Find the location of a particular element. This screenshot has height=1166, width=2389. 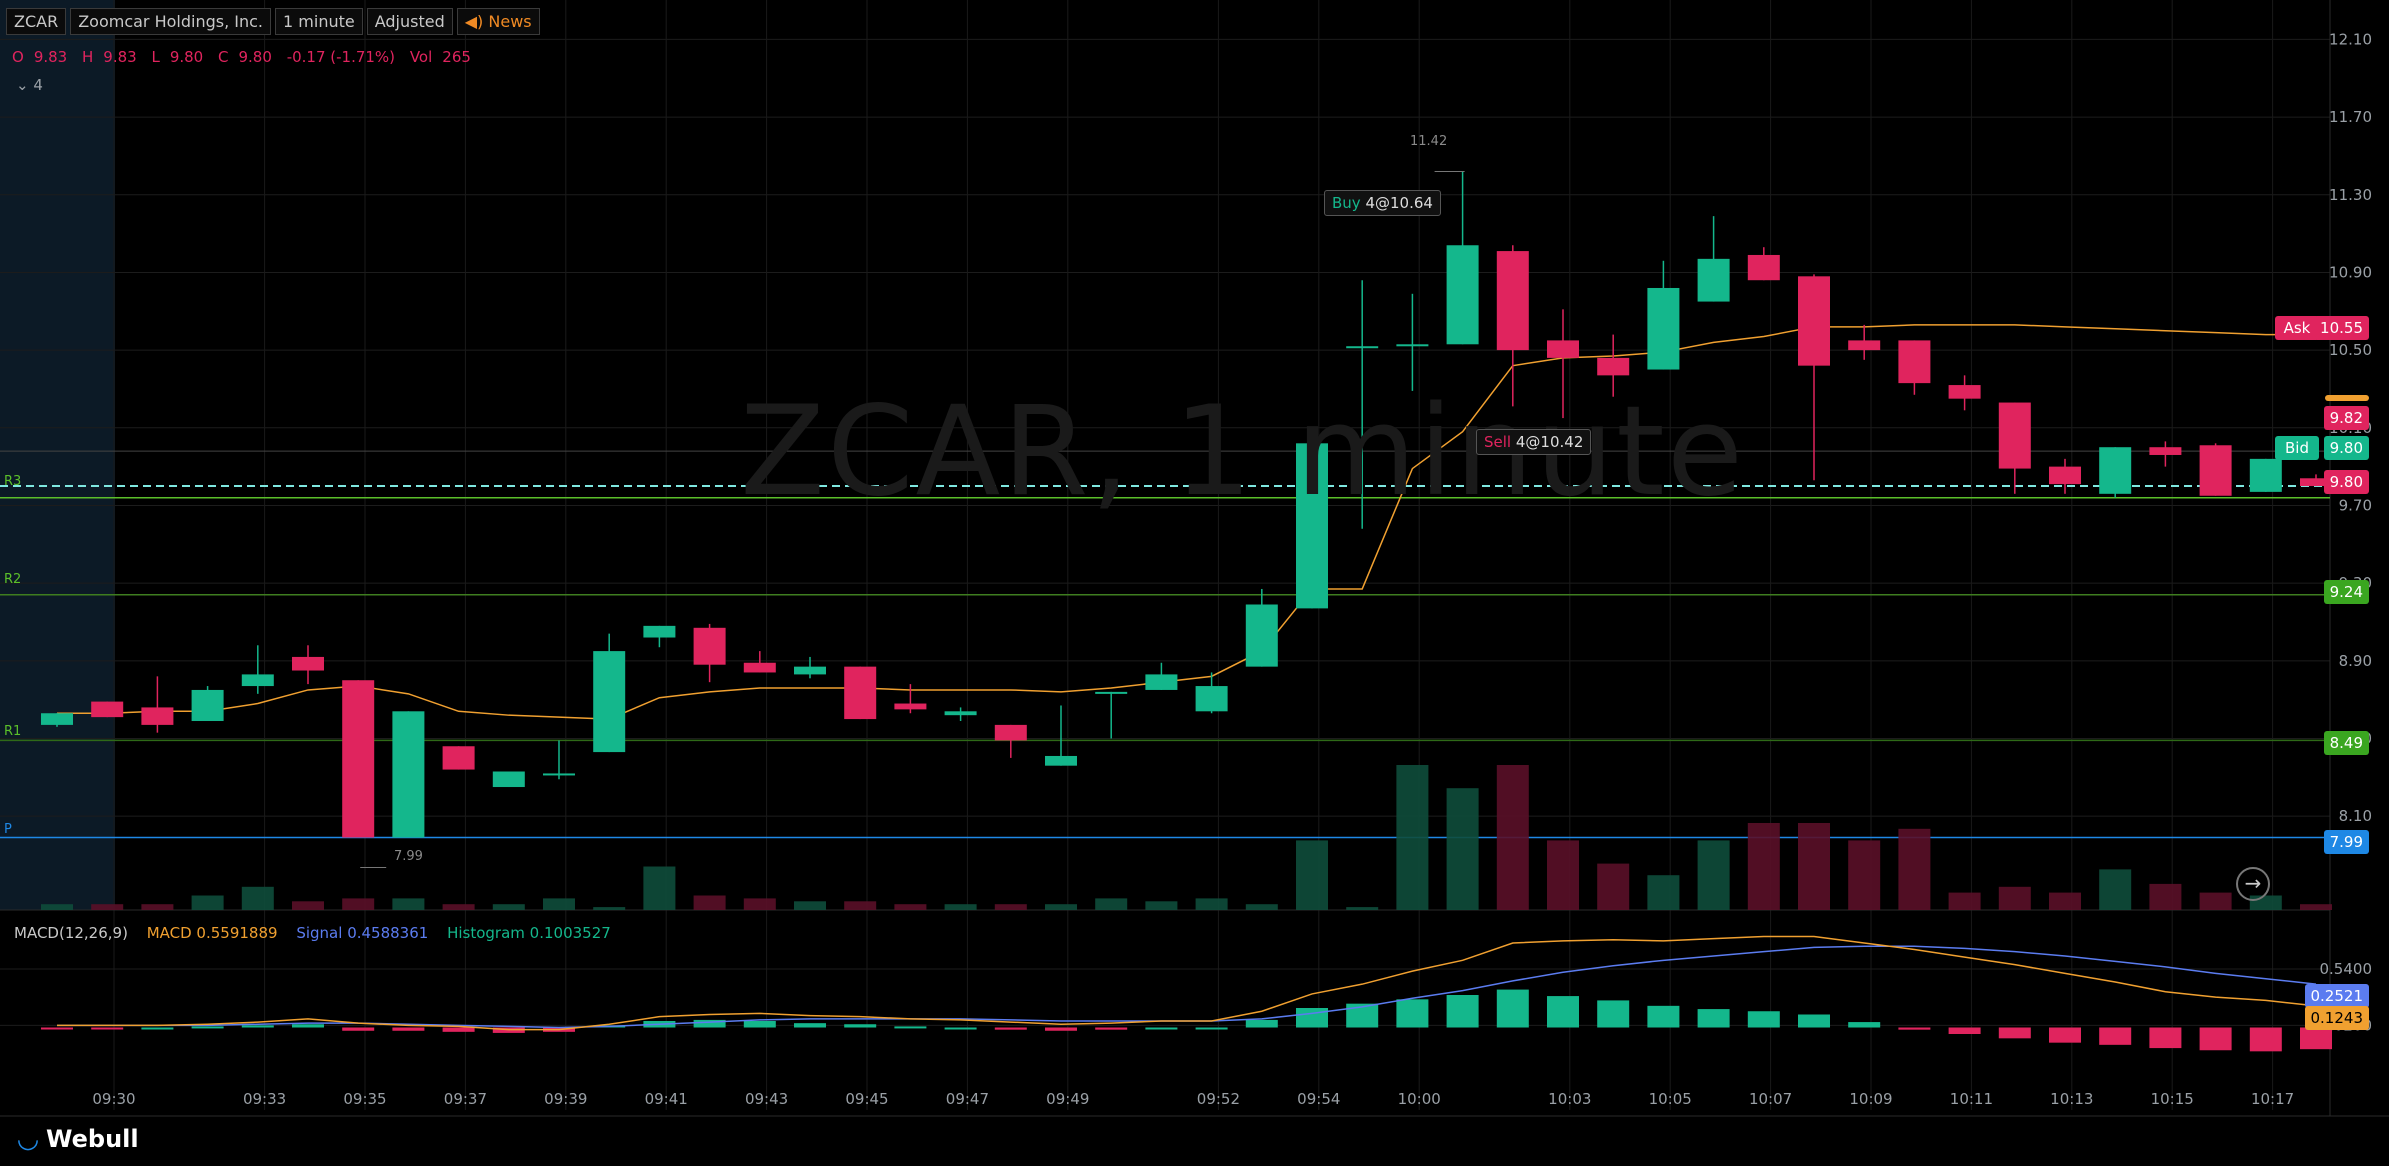

time-tick-label: 09:54 is located at coordinates (1318, 1099).